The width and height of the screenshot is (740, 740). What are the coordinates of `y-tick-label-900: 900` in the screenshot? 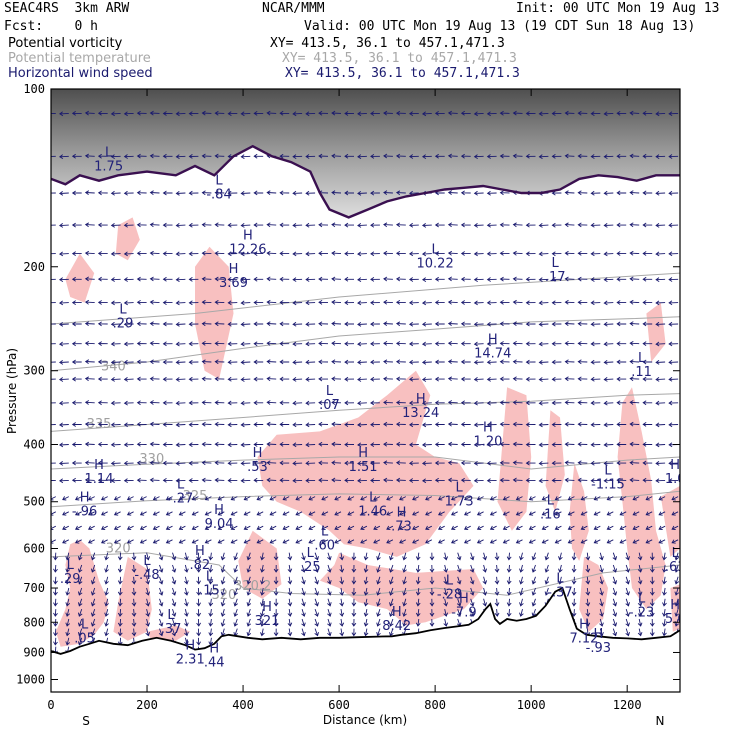 It's located at (34, 652).